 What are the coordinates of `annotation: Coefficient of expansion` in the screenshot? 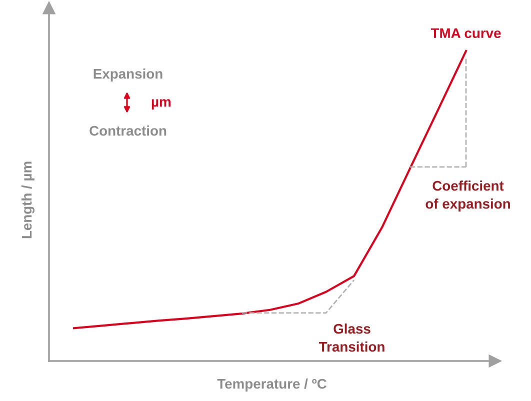 It's located at (468, 196).